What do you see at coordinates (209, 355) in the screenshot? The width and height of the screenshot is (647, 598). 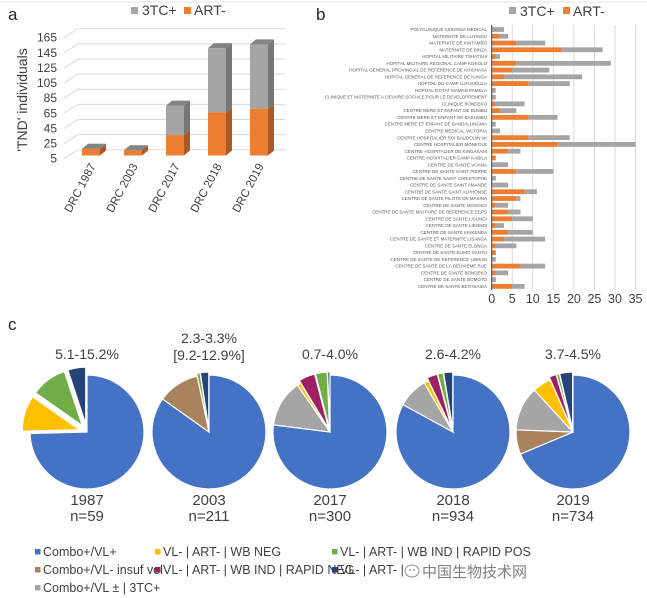 I see `pie-range-label: [9.2-12.9%]` at bounding box center [209, 355].